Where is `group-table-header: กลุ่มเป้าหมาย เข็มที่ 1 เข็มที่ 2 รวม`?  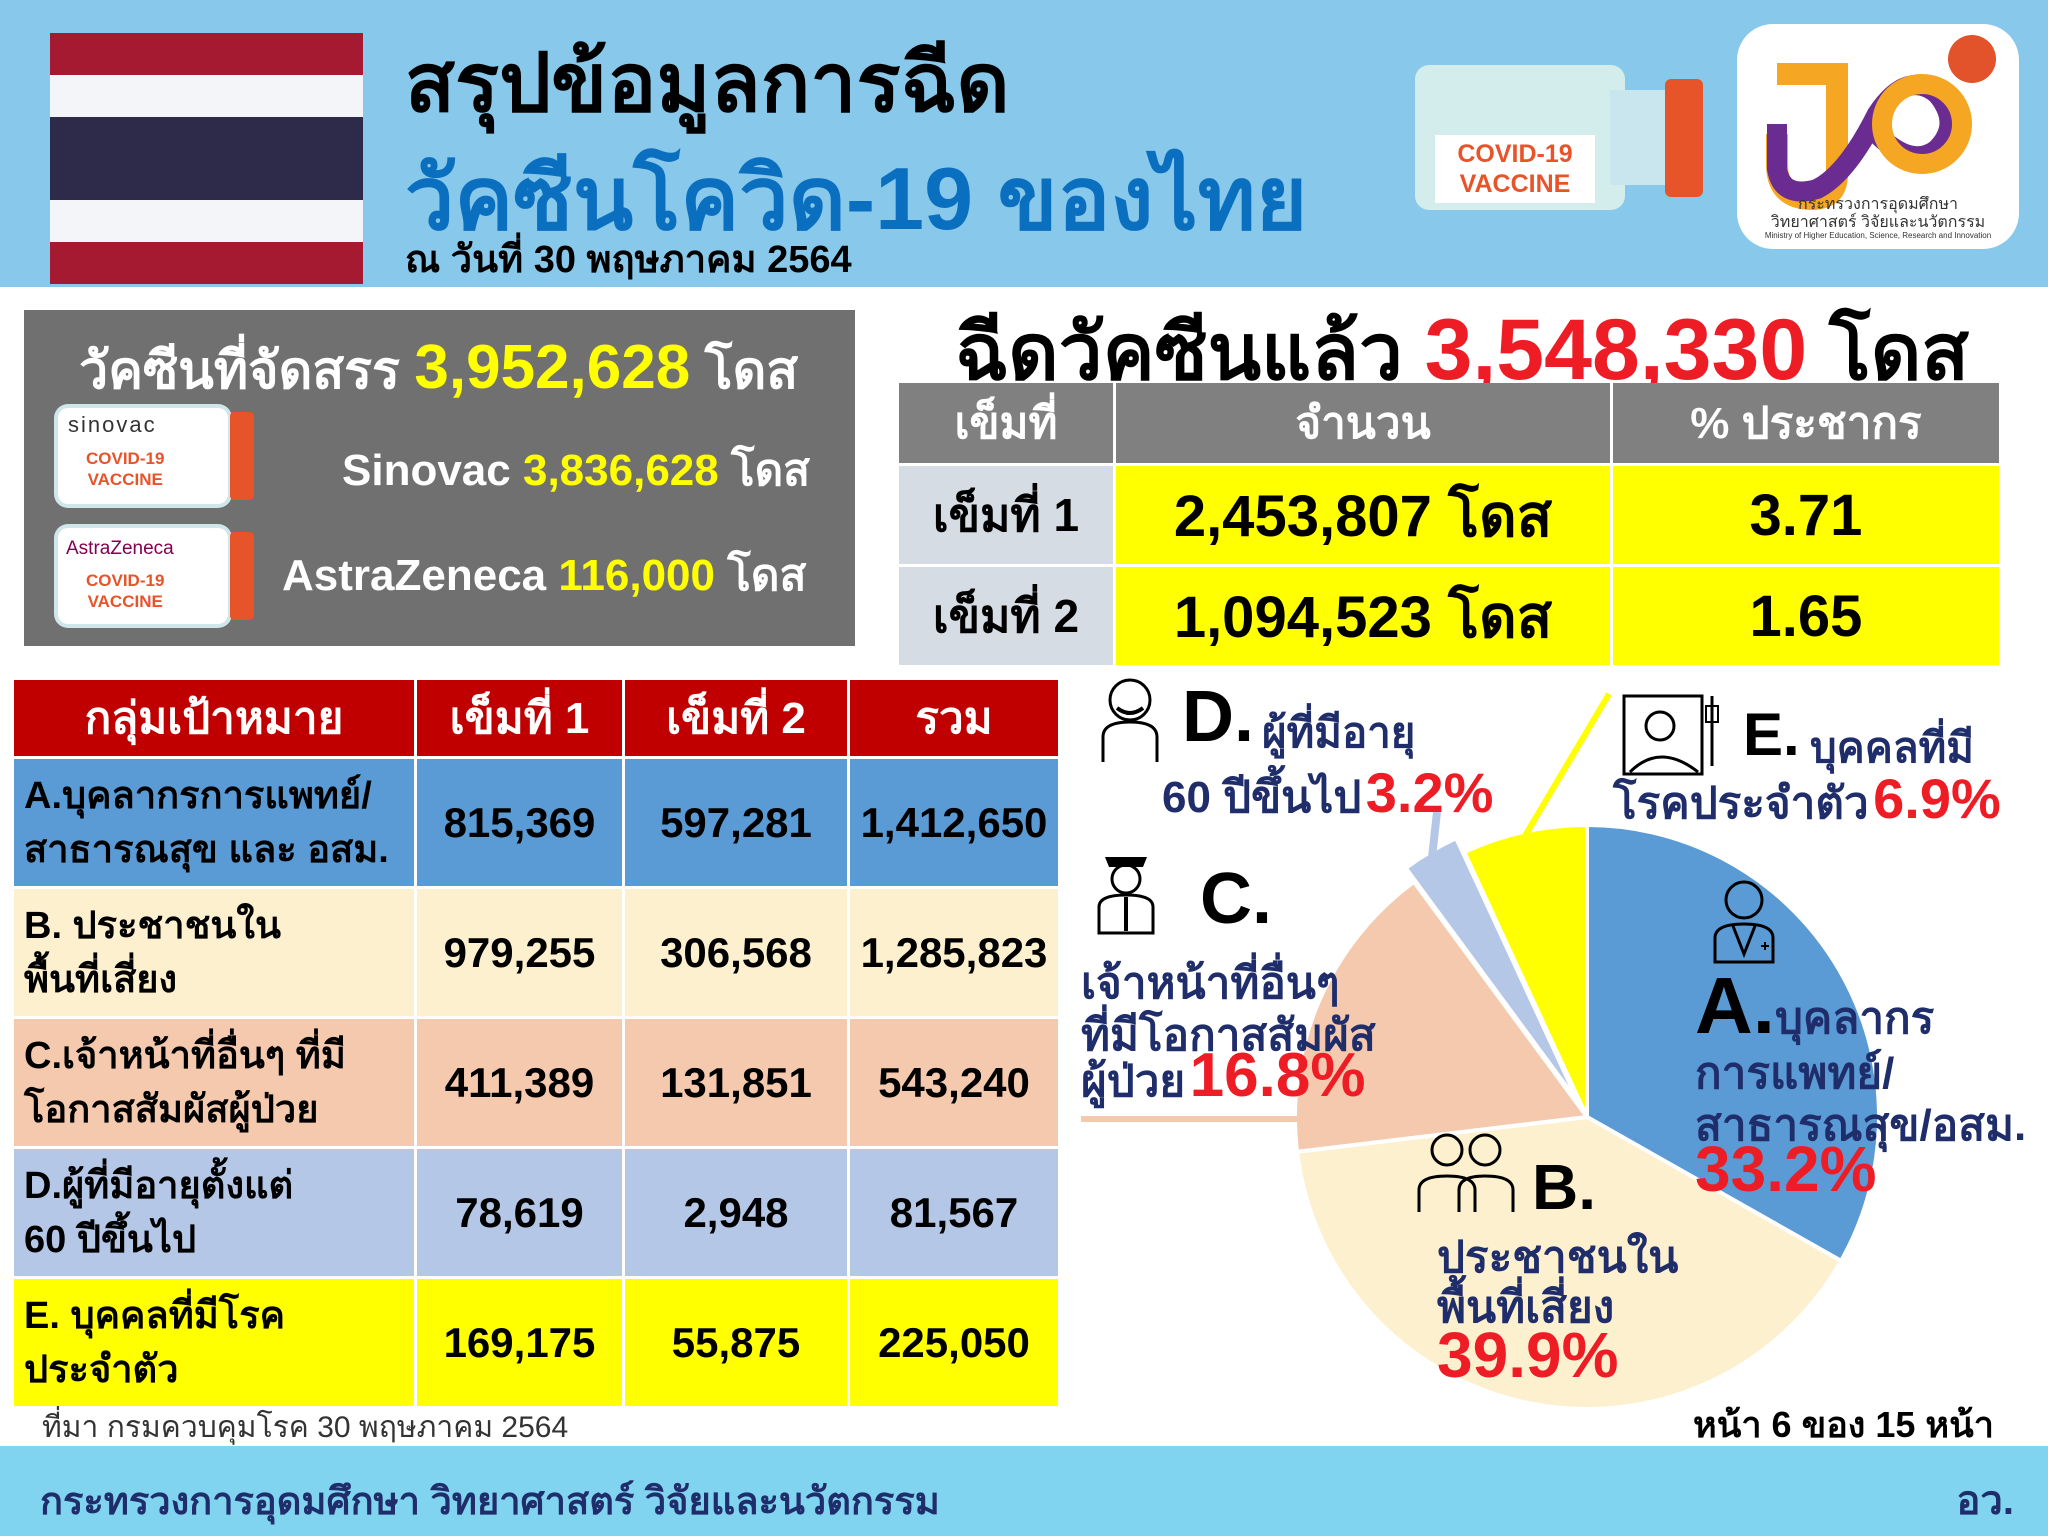 group-table-header: กลุ่มเป้าหมาย เข็มที่ 1 เข็มที่ 2 รวม is located at coordinates (536, 718).